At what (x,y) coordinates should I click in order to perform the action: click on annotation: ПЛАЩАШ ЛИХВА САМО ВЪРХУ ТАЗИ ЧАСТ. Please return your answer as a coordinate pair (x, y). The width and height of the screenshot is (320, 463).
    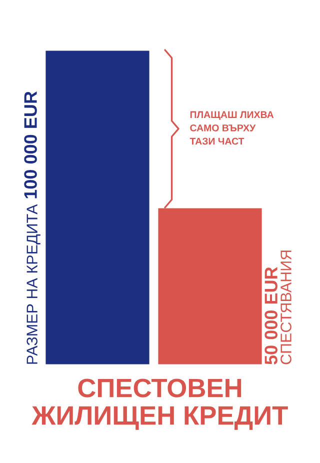
    Looking at the image, I should click on (232, 128).